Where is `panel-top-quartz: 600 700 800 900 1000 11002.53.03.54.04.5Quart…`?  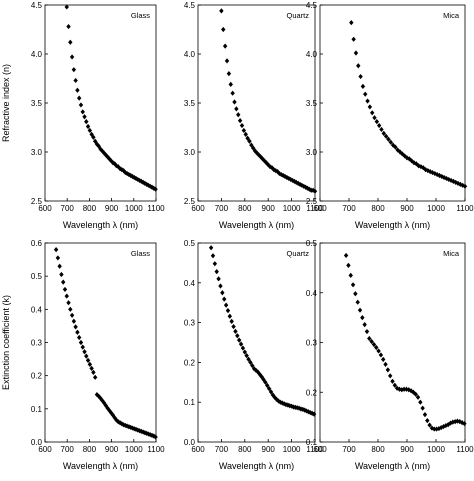 panel-top-quartz: 600 700 800 900 1000 11002.53.03.54.04.5Quart… is located at coordinates (254, 115).